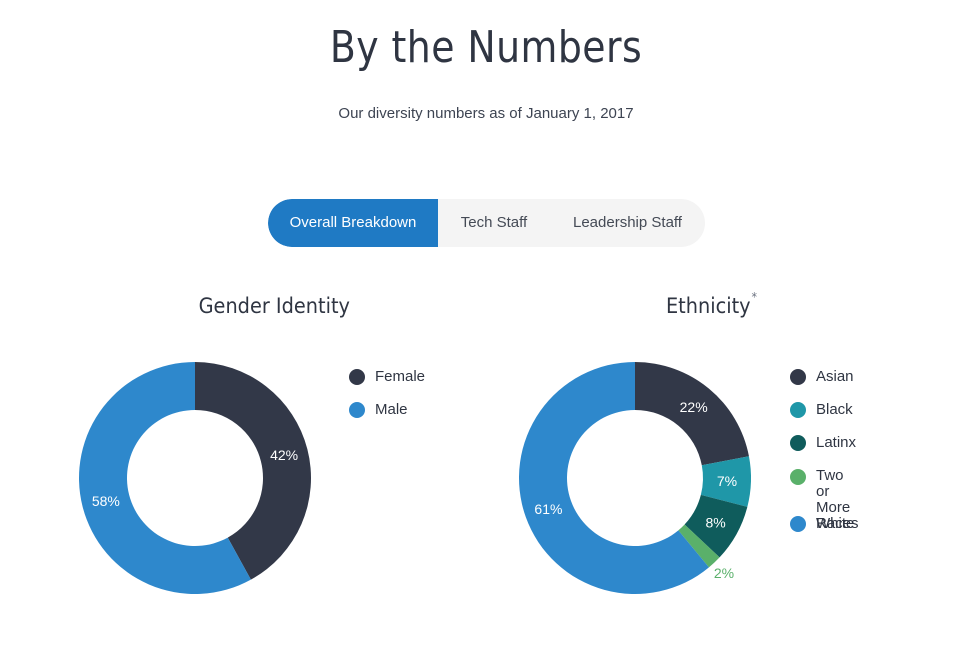 The image size is (963, 669). Describe the element at coordinates (835, 376) in the screenshot. I see `legend-label: Asian` at that location.